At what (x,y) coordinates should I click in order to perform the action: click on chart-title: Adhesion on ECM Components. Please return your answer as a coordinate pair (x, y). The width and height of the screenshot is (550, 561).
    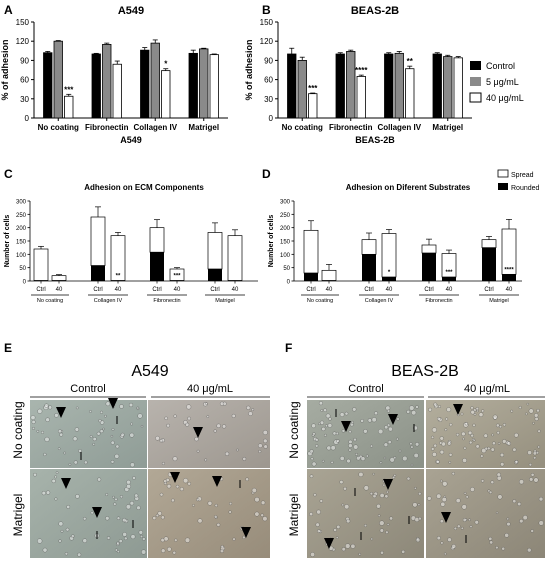
    Looking at the image, I should click on (144, 187).